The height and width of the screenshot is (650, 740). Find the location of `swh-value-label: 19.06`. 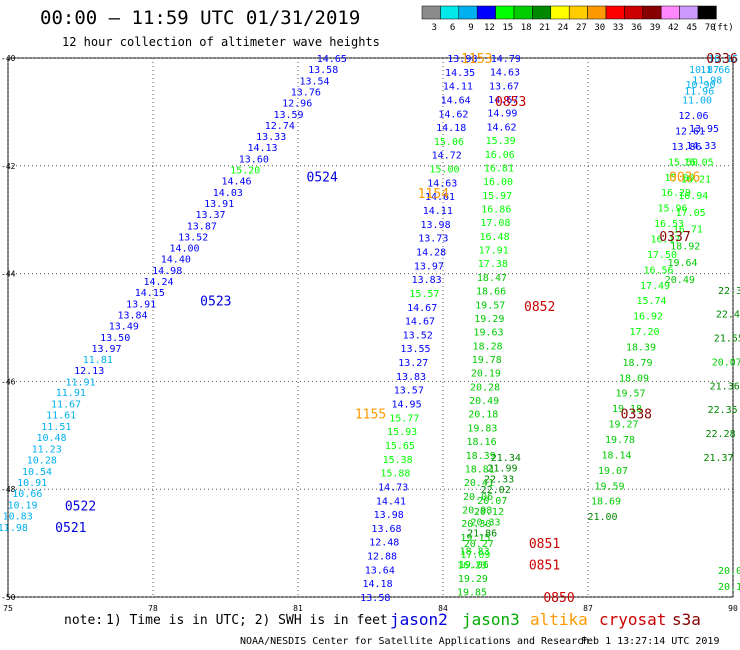

swh-value-label: 19.06 is located at coordinates (474, 565).